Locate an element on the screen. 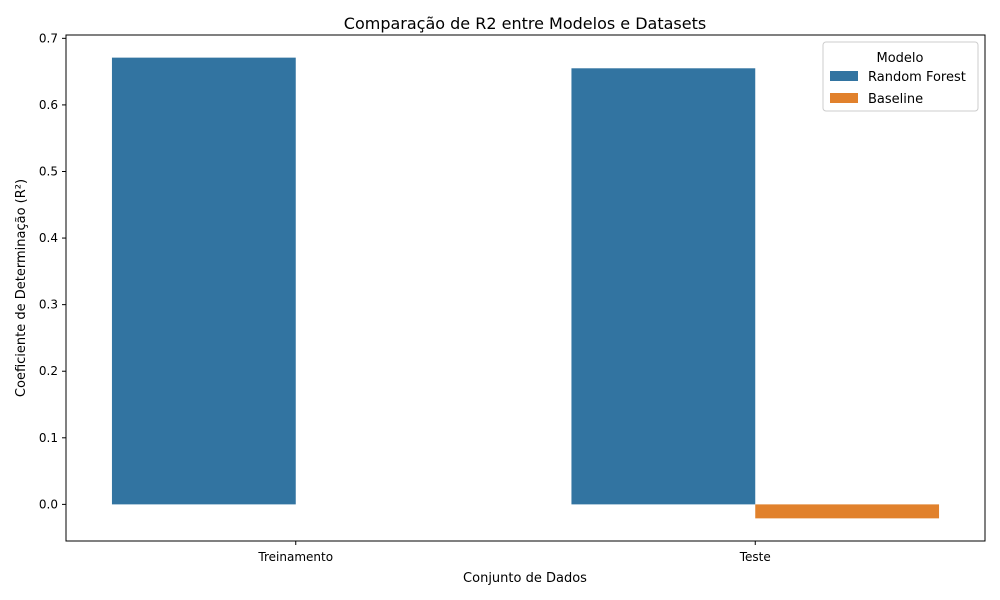 This screenshot has width=1000, height=600. y-tick-label: 0.1 is located at coordinates (48, 438).